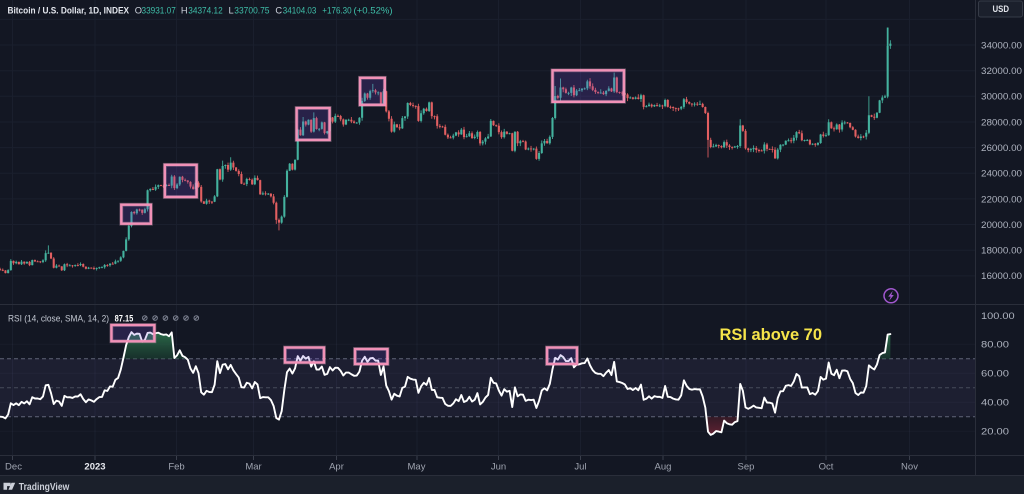 This screenshot has height=494, width=1024. What do you see at coordinates (1001, 148) in the screenshot?
I see `svg-text: 26000.00` at bounding box center [1001, 148].